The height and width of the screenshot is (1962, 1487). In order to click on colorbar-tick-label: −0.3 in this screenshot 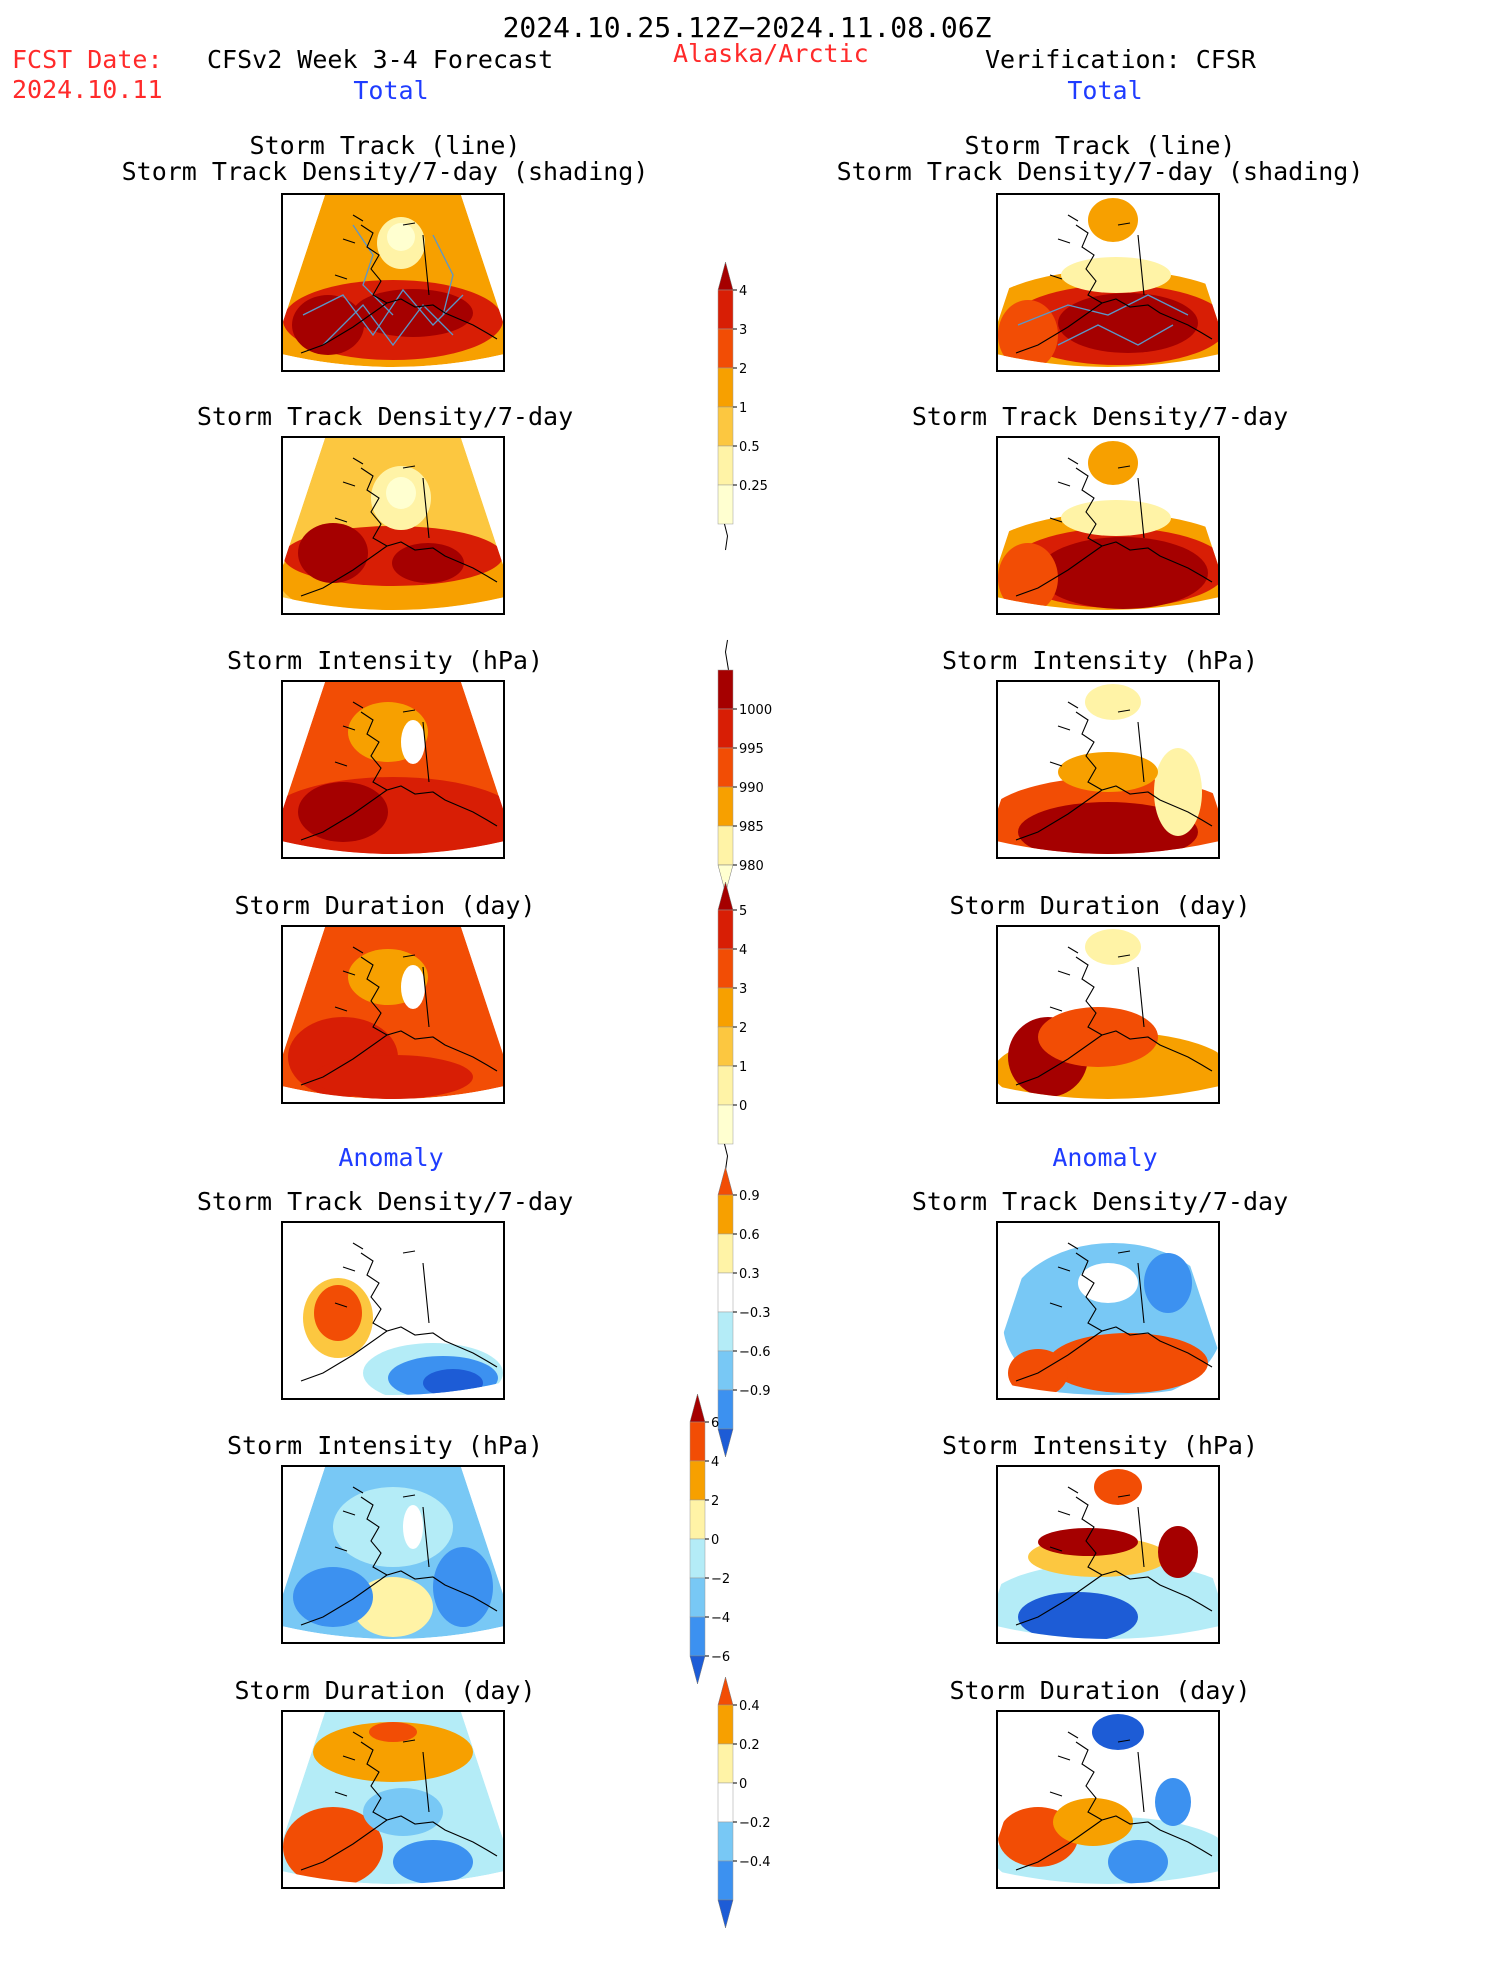, I will do `click(755, 1313)`.